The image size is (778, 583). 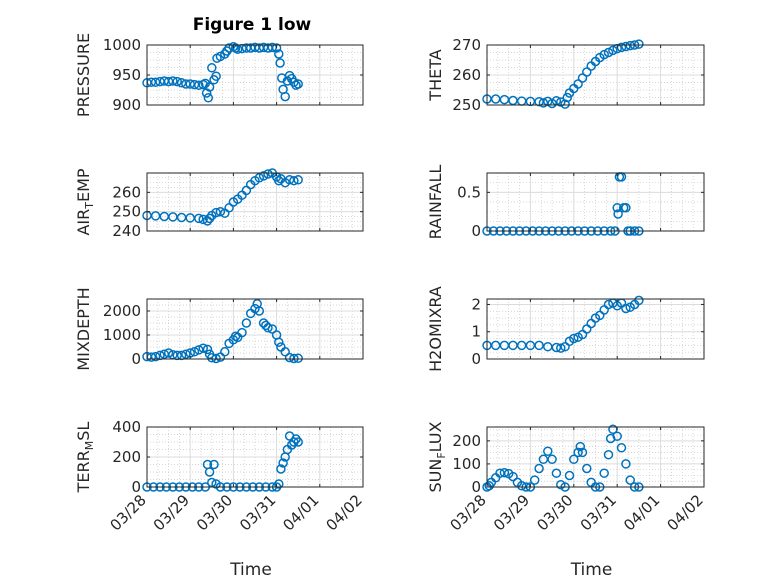 I want to click on x-axis-label: Time, so click(x=250, y=570).